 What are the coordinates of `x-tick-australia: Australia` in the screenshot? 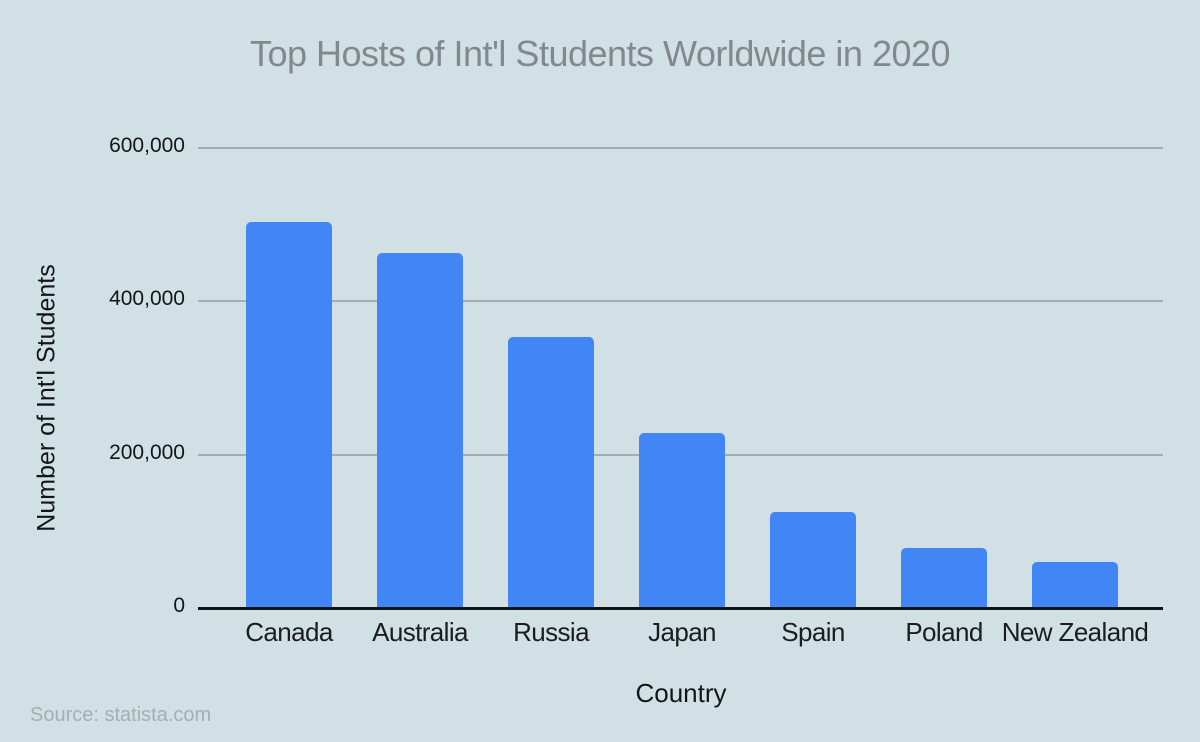 It's located at (420, 632).